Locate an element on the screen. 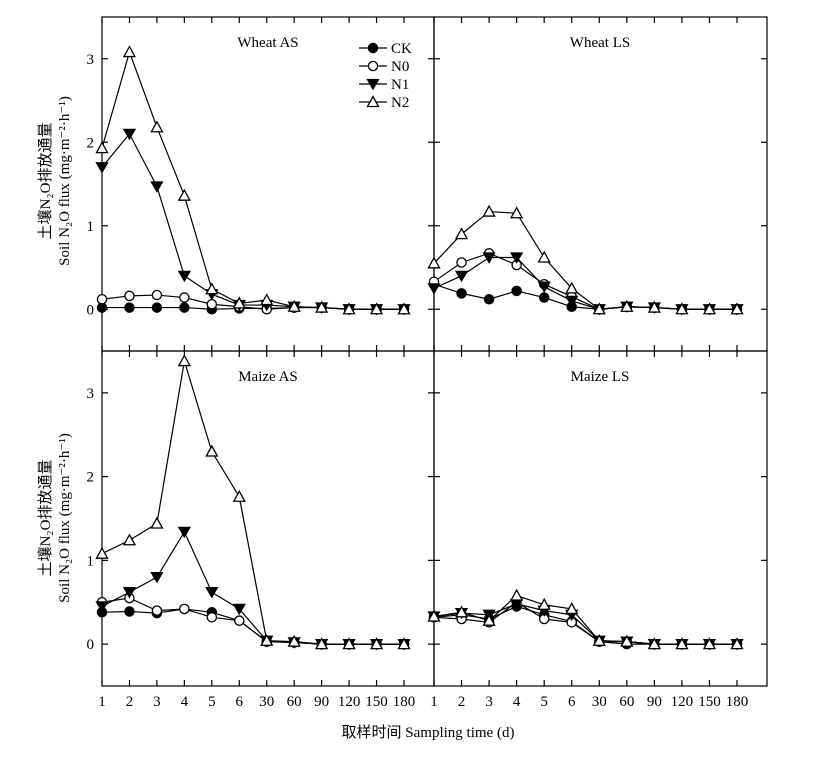 Image resolution: width=827 pixels, height=760 pixels. legend: CK N0 N1 N2 is located at coordinates (385, 76).